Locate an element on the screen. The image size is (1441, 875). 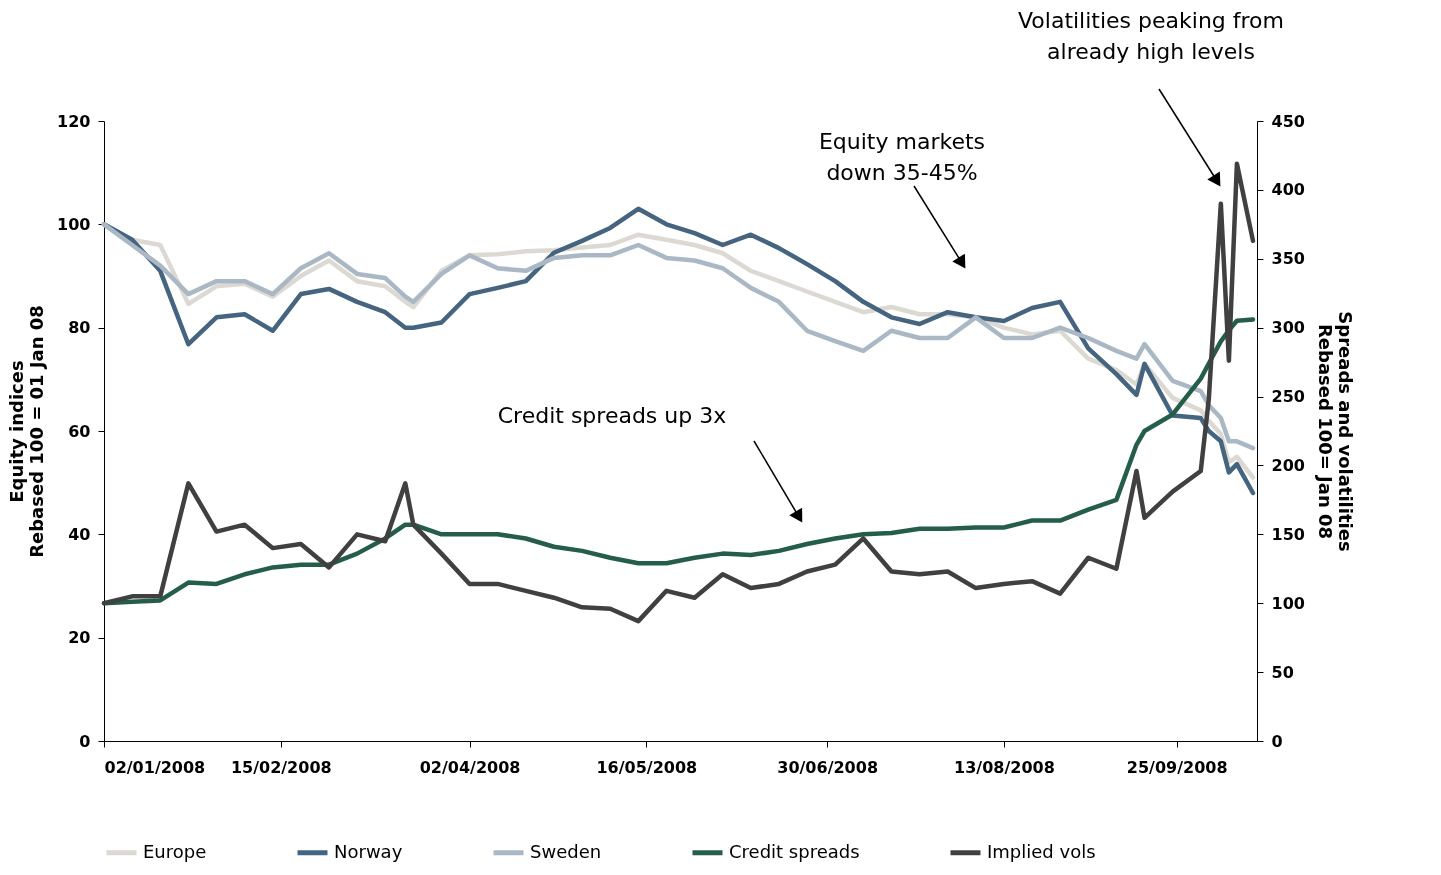
y-tick-label: 60 is located at coordinates (79, 431).